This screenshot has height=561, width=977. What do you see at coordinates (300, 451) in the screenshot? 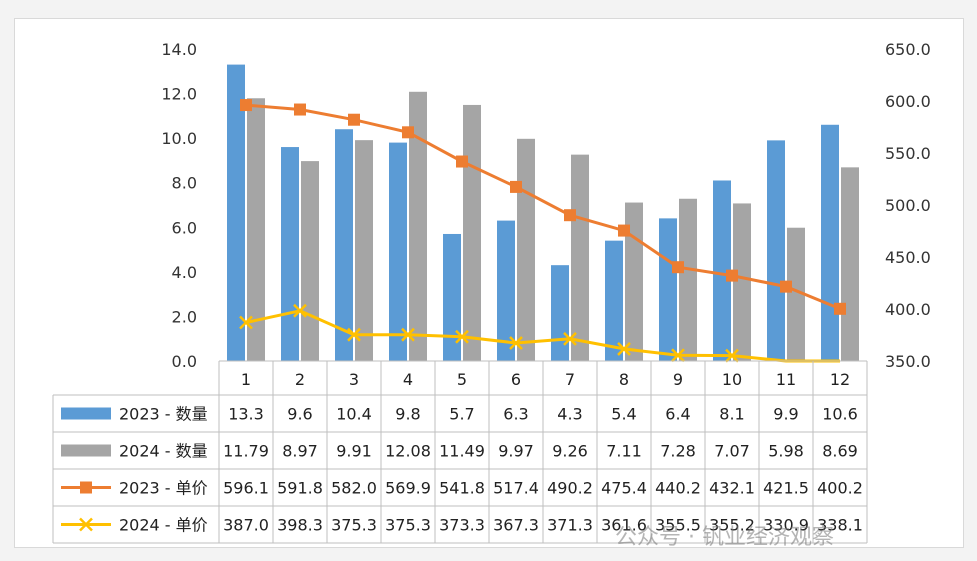
I see `table-cell: 8.97` at bounding box center [300, 451].